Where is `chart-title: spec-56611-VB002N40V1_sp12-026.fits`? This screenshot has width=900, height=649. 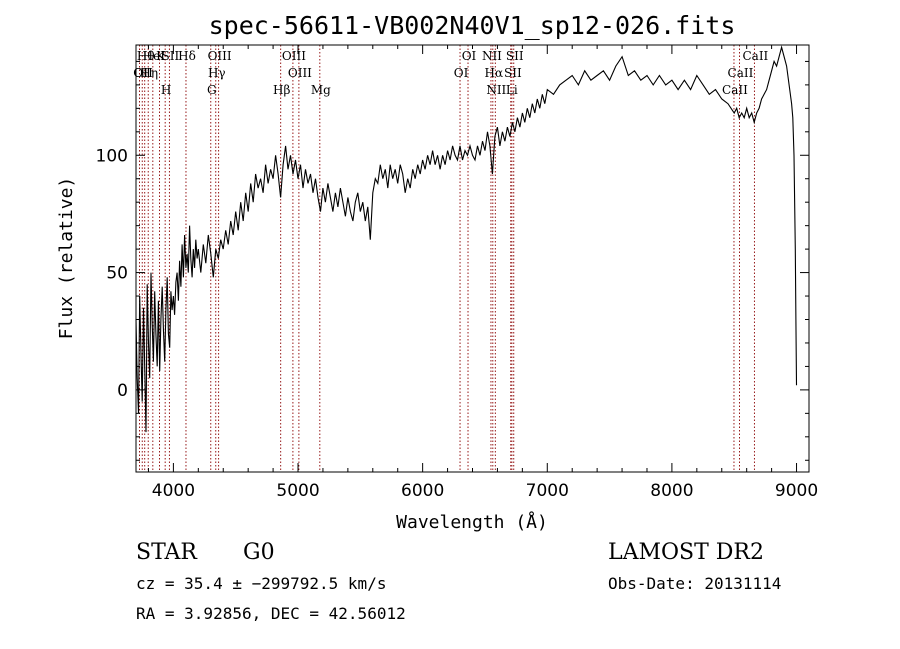
chart-title: spec-56611-VB002N40V1_sp12-026.fits is located at coordinates (472, 25).